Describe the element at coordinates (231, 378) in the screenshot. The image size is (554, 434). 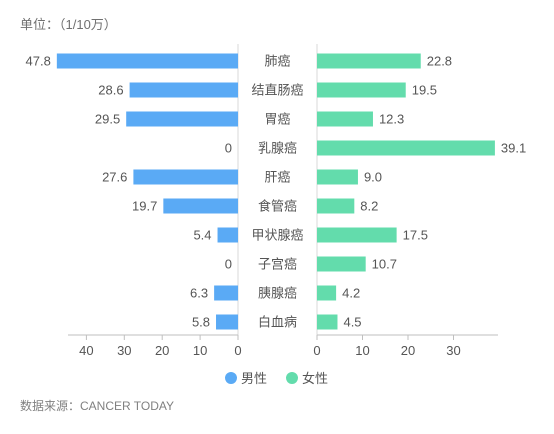
I see `legend-male-swatch` at that location.